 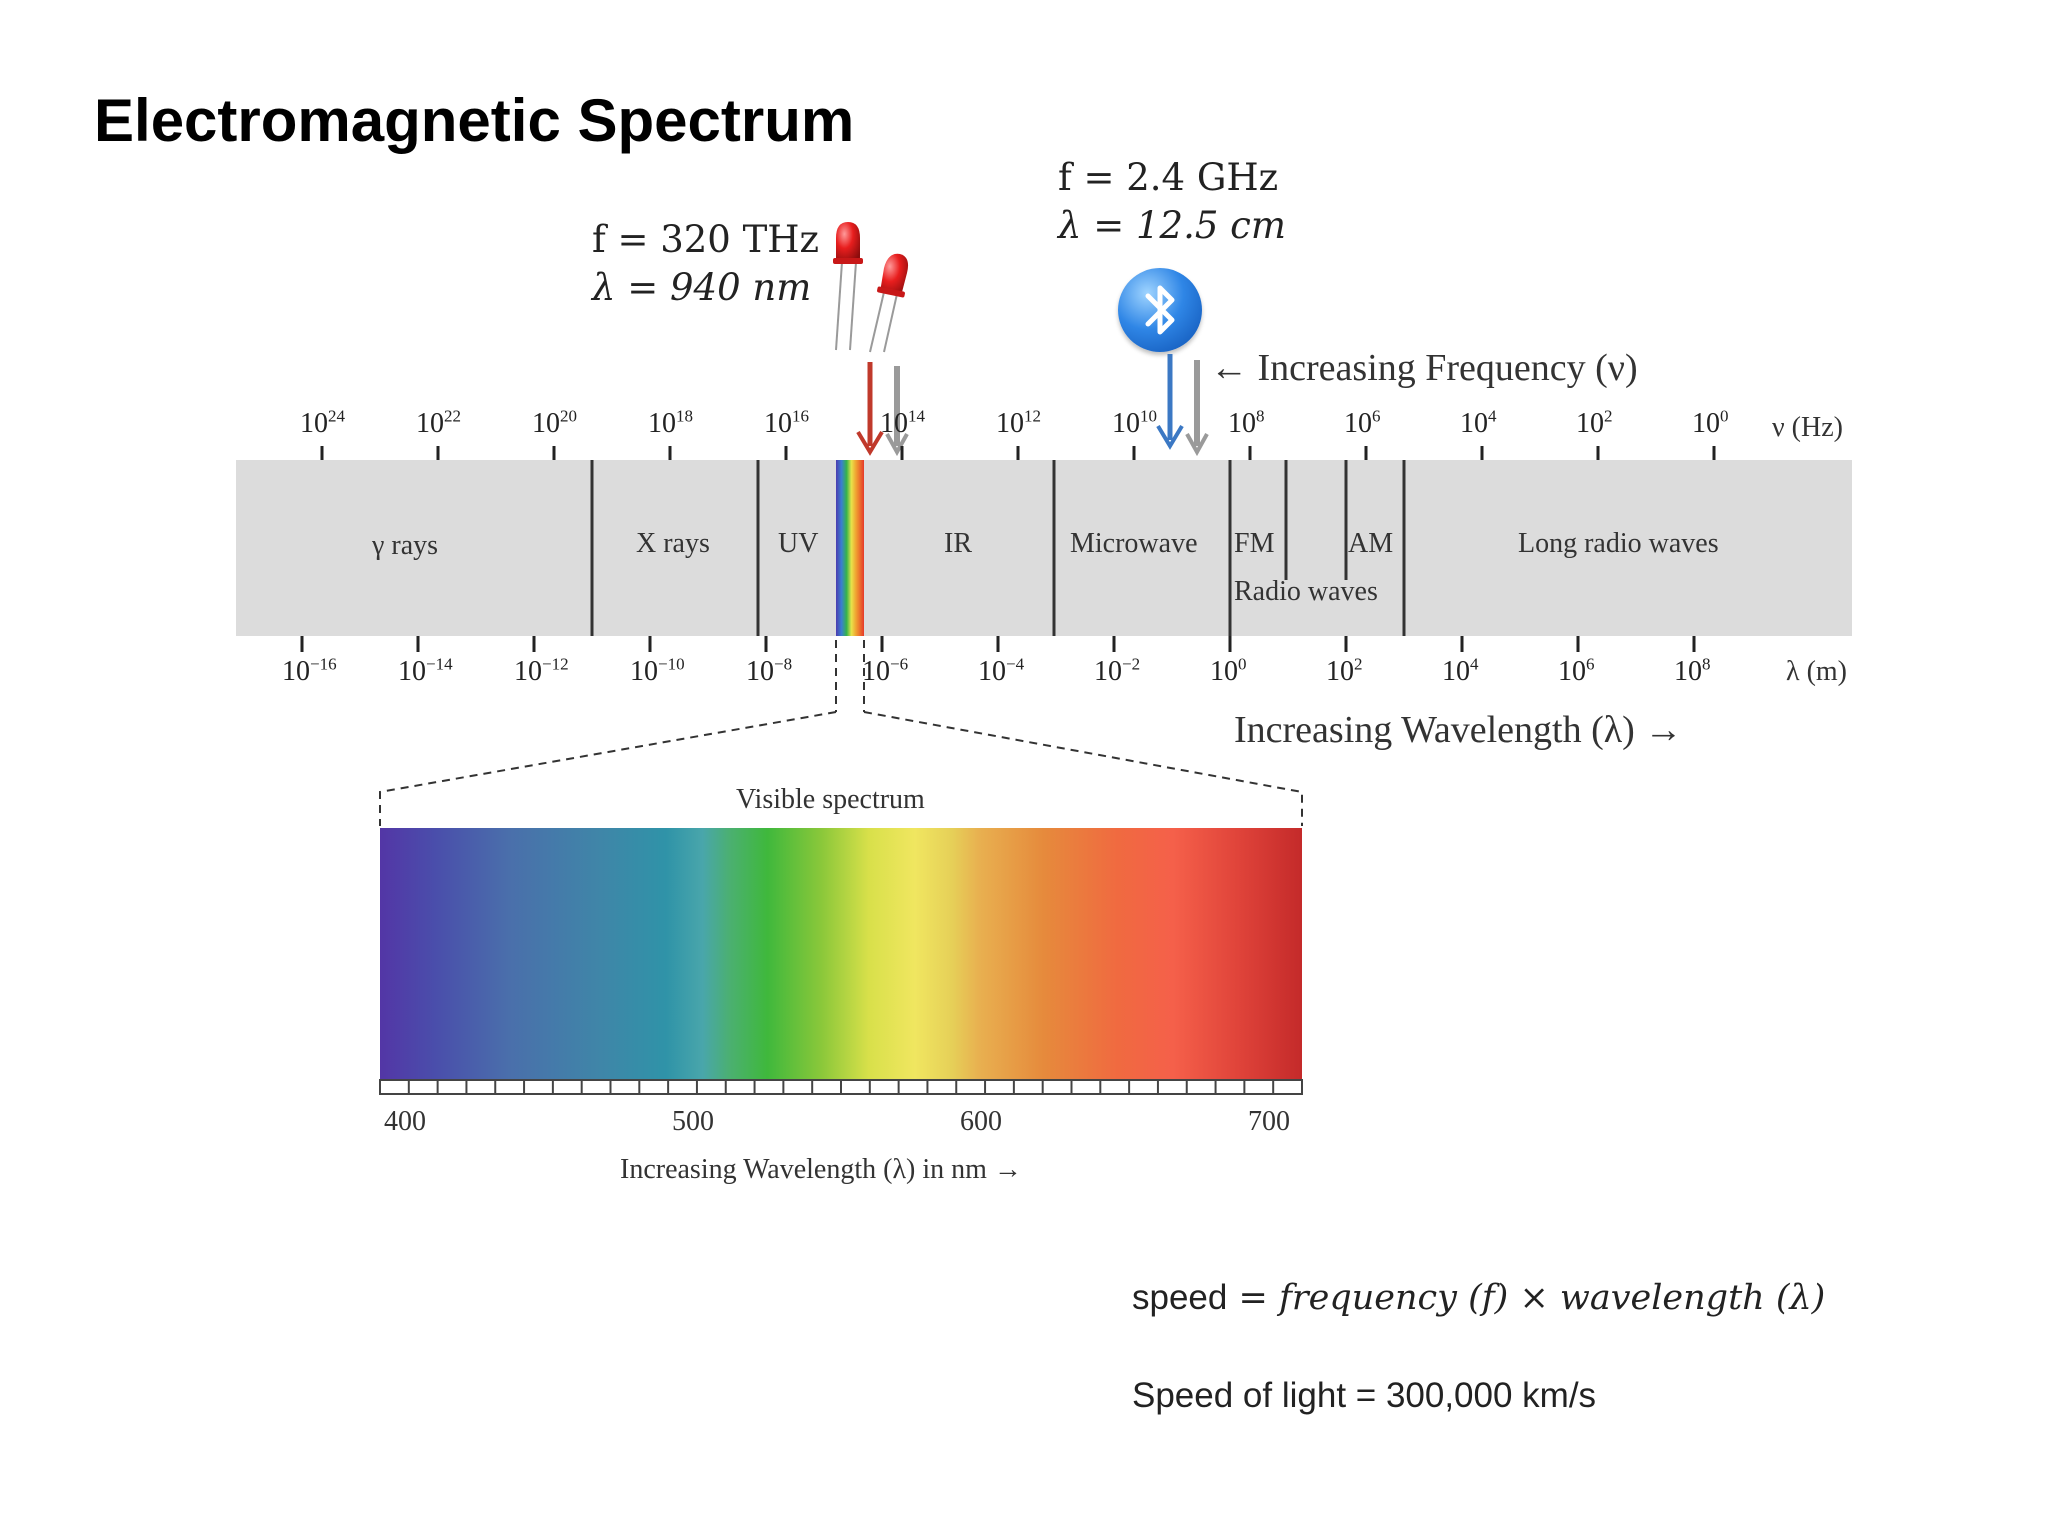 I want to click on frequency-tick-label: 10¹⁰, so click(x=1134, y=424).